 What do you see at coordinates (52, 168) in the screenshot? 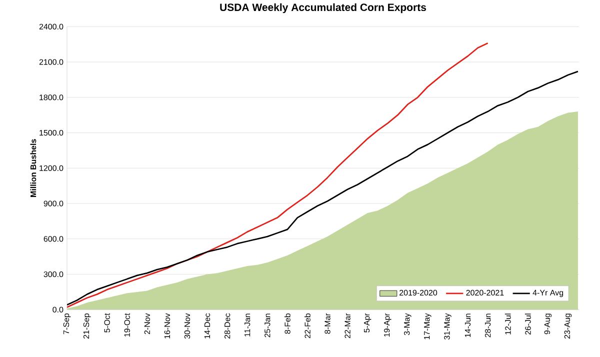
I see `y-tick-label: 1200.0` at bounding box center [52, 168].